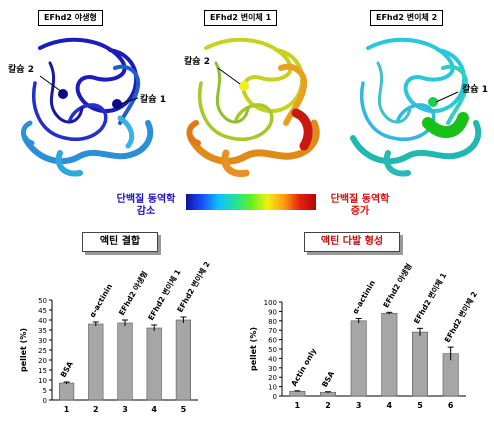 This screenshot has width=494, height=425. What do you see at coordinates (70, 18) in the screenshot?
I see `structure-title-wildtype: EFhd2 야생형` at bounding box center [70, 18].